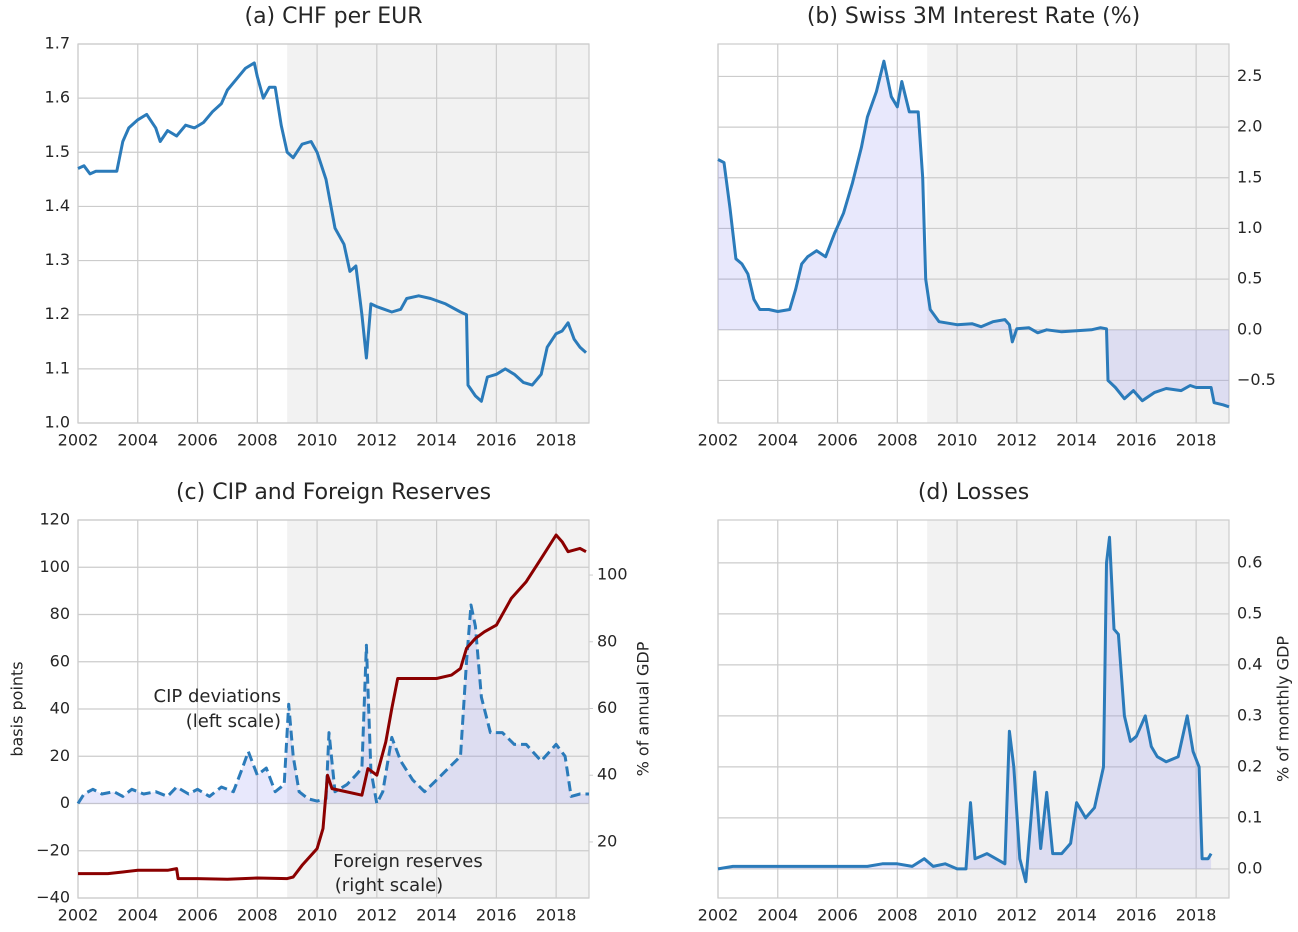 The image size is (1298, 932). What do you see at coordinates (17, 708) in the screenshot?
I see `y-axis-label: basis points` at bounding box center [17, 708].